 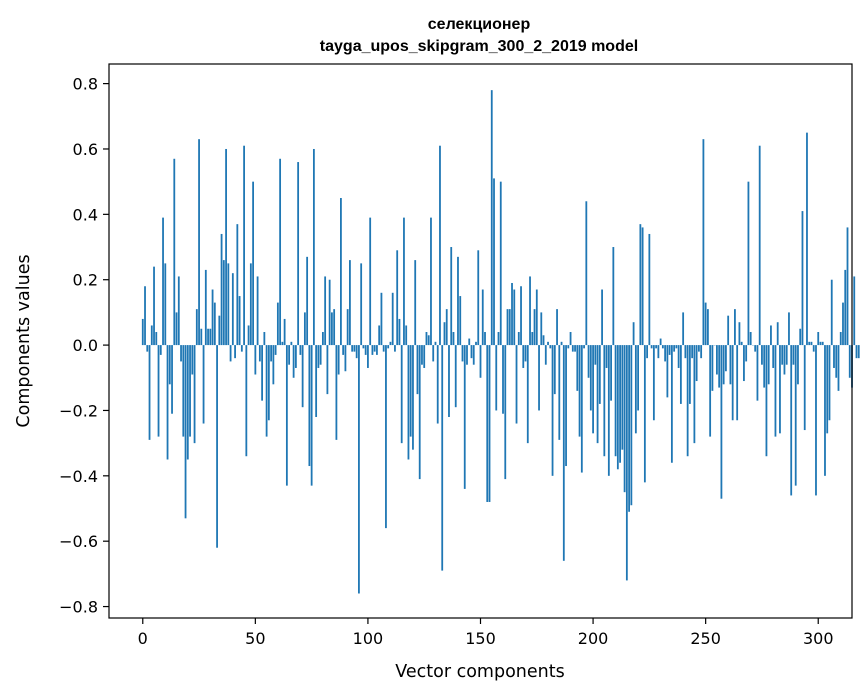 I want to click on y-tick-label: −0.6, so click(x=78, y=541).